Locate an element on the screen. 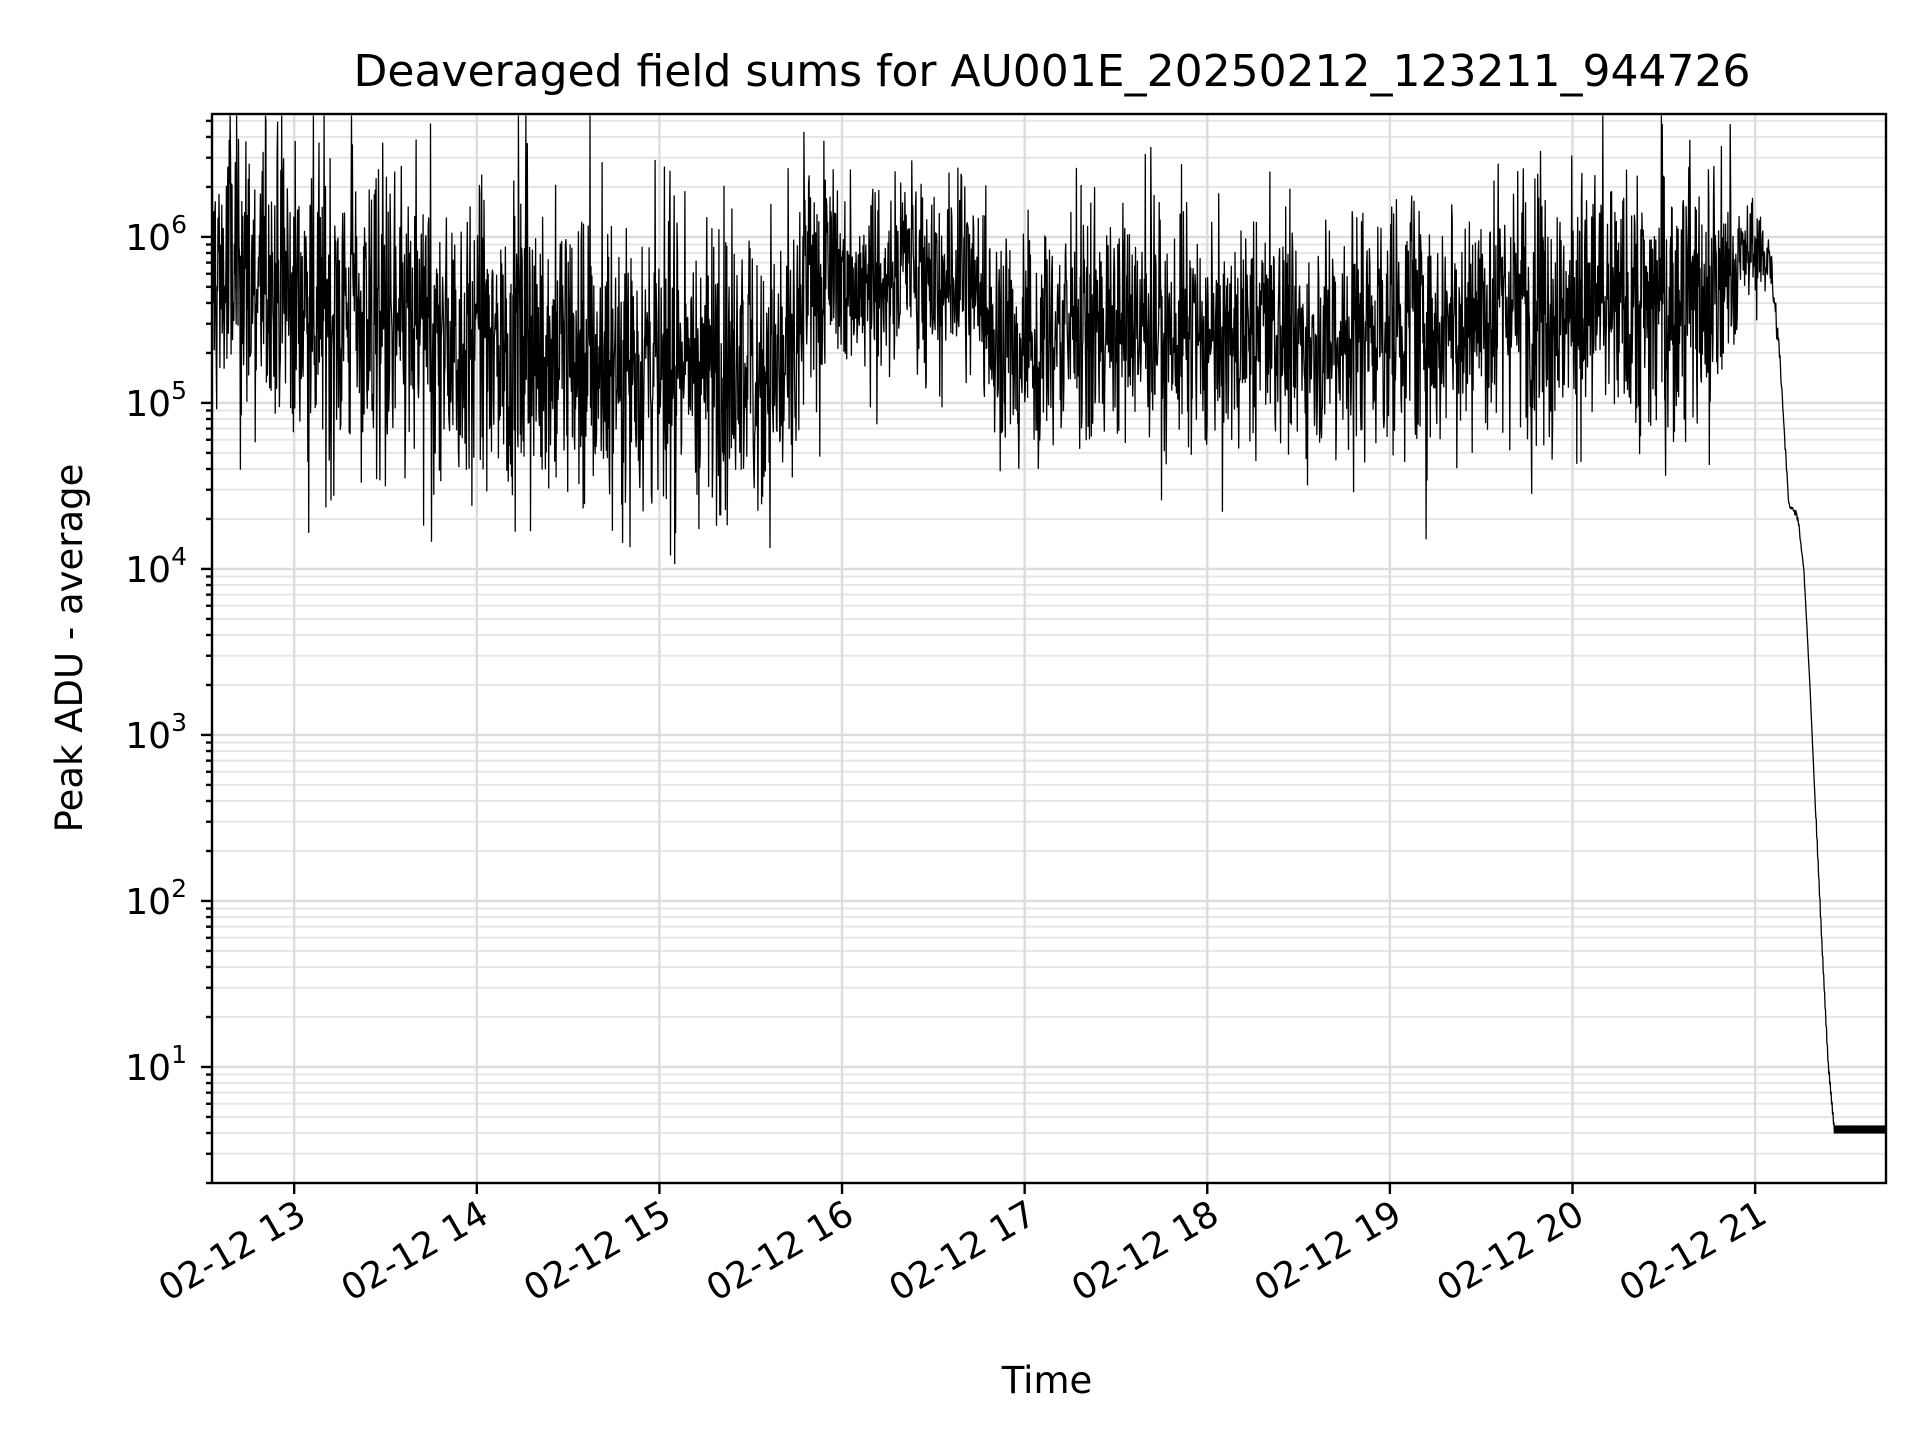 The height and width of the screenshot is (1440, 1920). y-tick-label: 10⁵ is located at coordinates (156, 400).